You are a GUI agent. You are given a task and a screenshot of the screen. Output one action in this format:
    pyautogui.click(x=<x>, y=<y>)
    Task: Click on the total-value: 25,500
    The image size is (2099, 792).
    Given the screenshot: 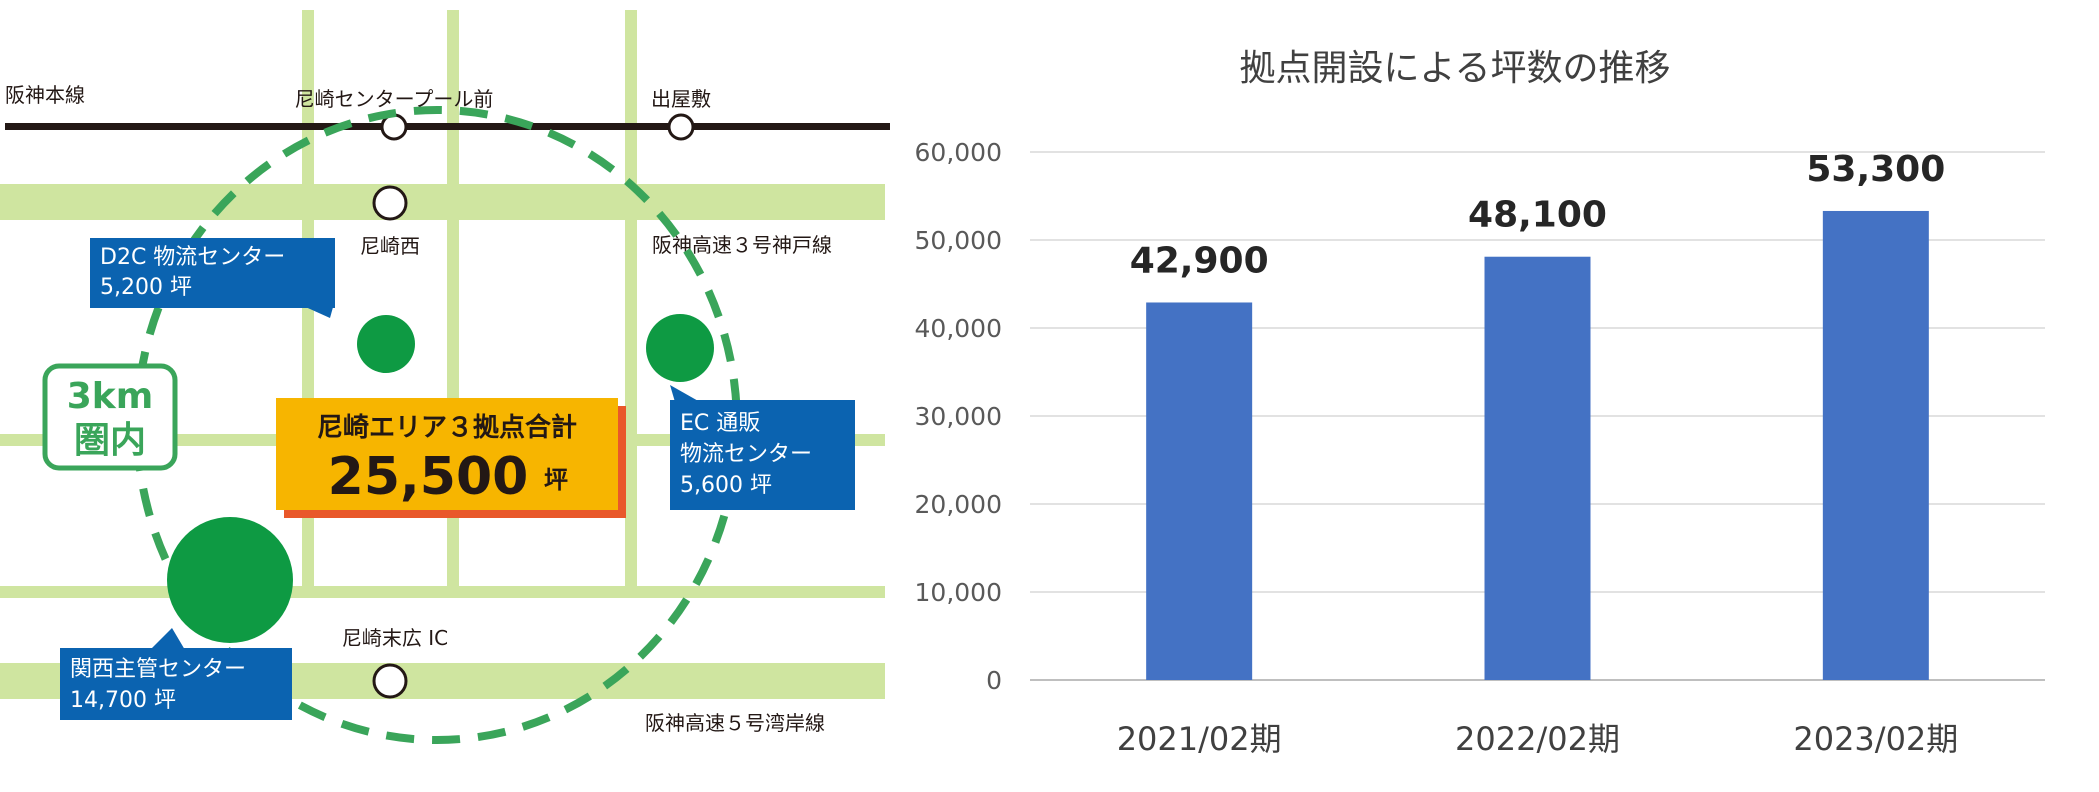 What is the action you would take?
    pyautogui.click(x=428, y=477)
    